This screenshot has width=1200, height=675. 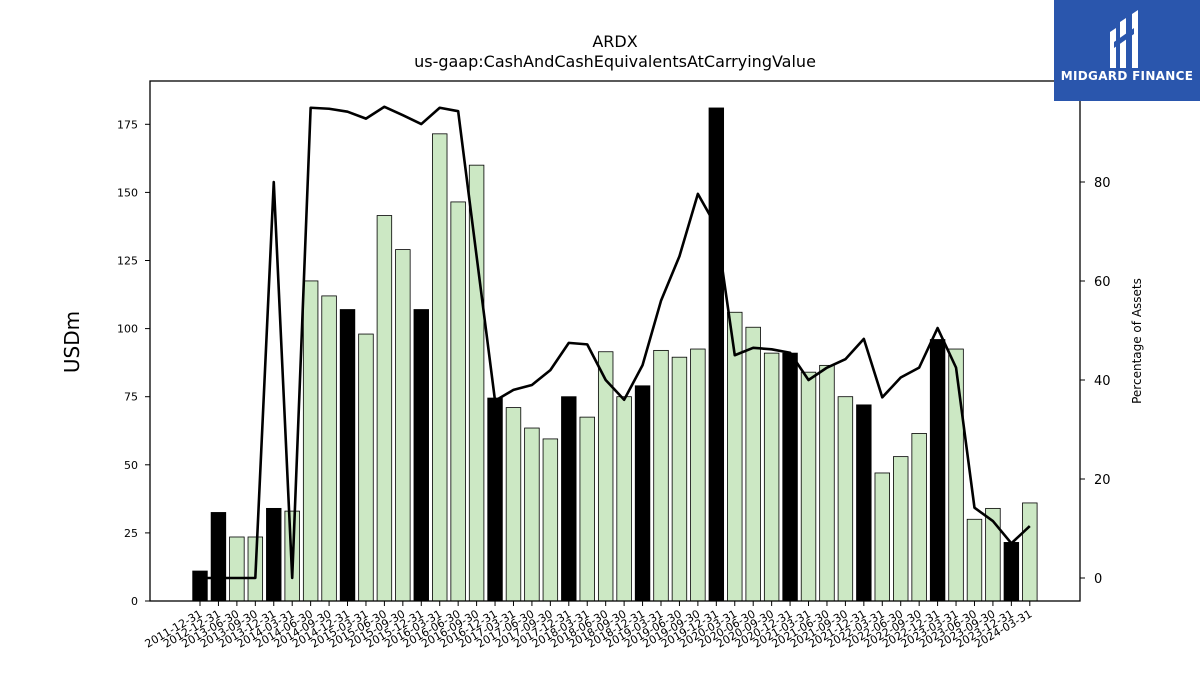 I want to click on brand-logo: MIDGARD FINANCE, so click(x=1127, y=50).